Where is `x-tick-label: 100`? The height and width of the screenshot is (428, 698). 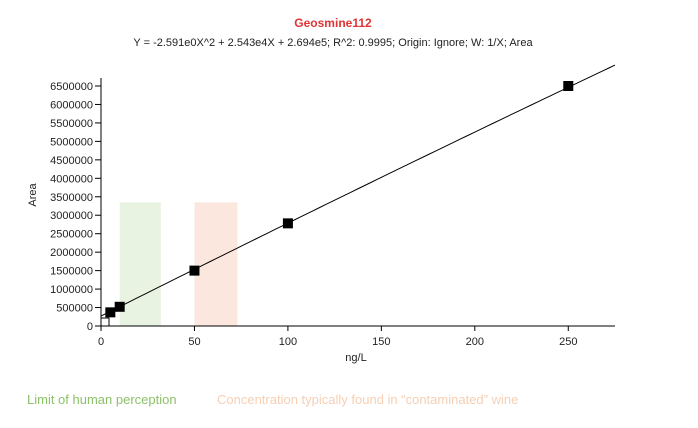 x-tick-label: 100 is located at coordinates (288, 342).